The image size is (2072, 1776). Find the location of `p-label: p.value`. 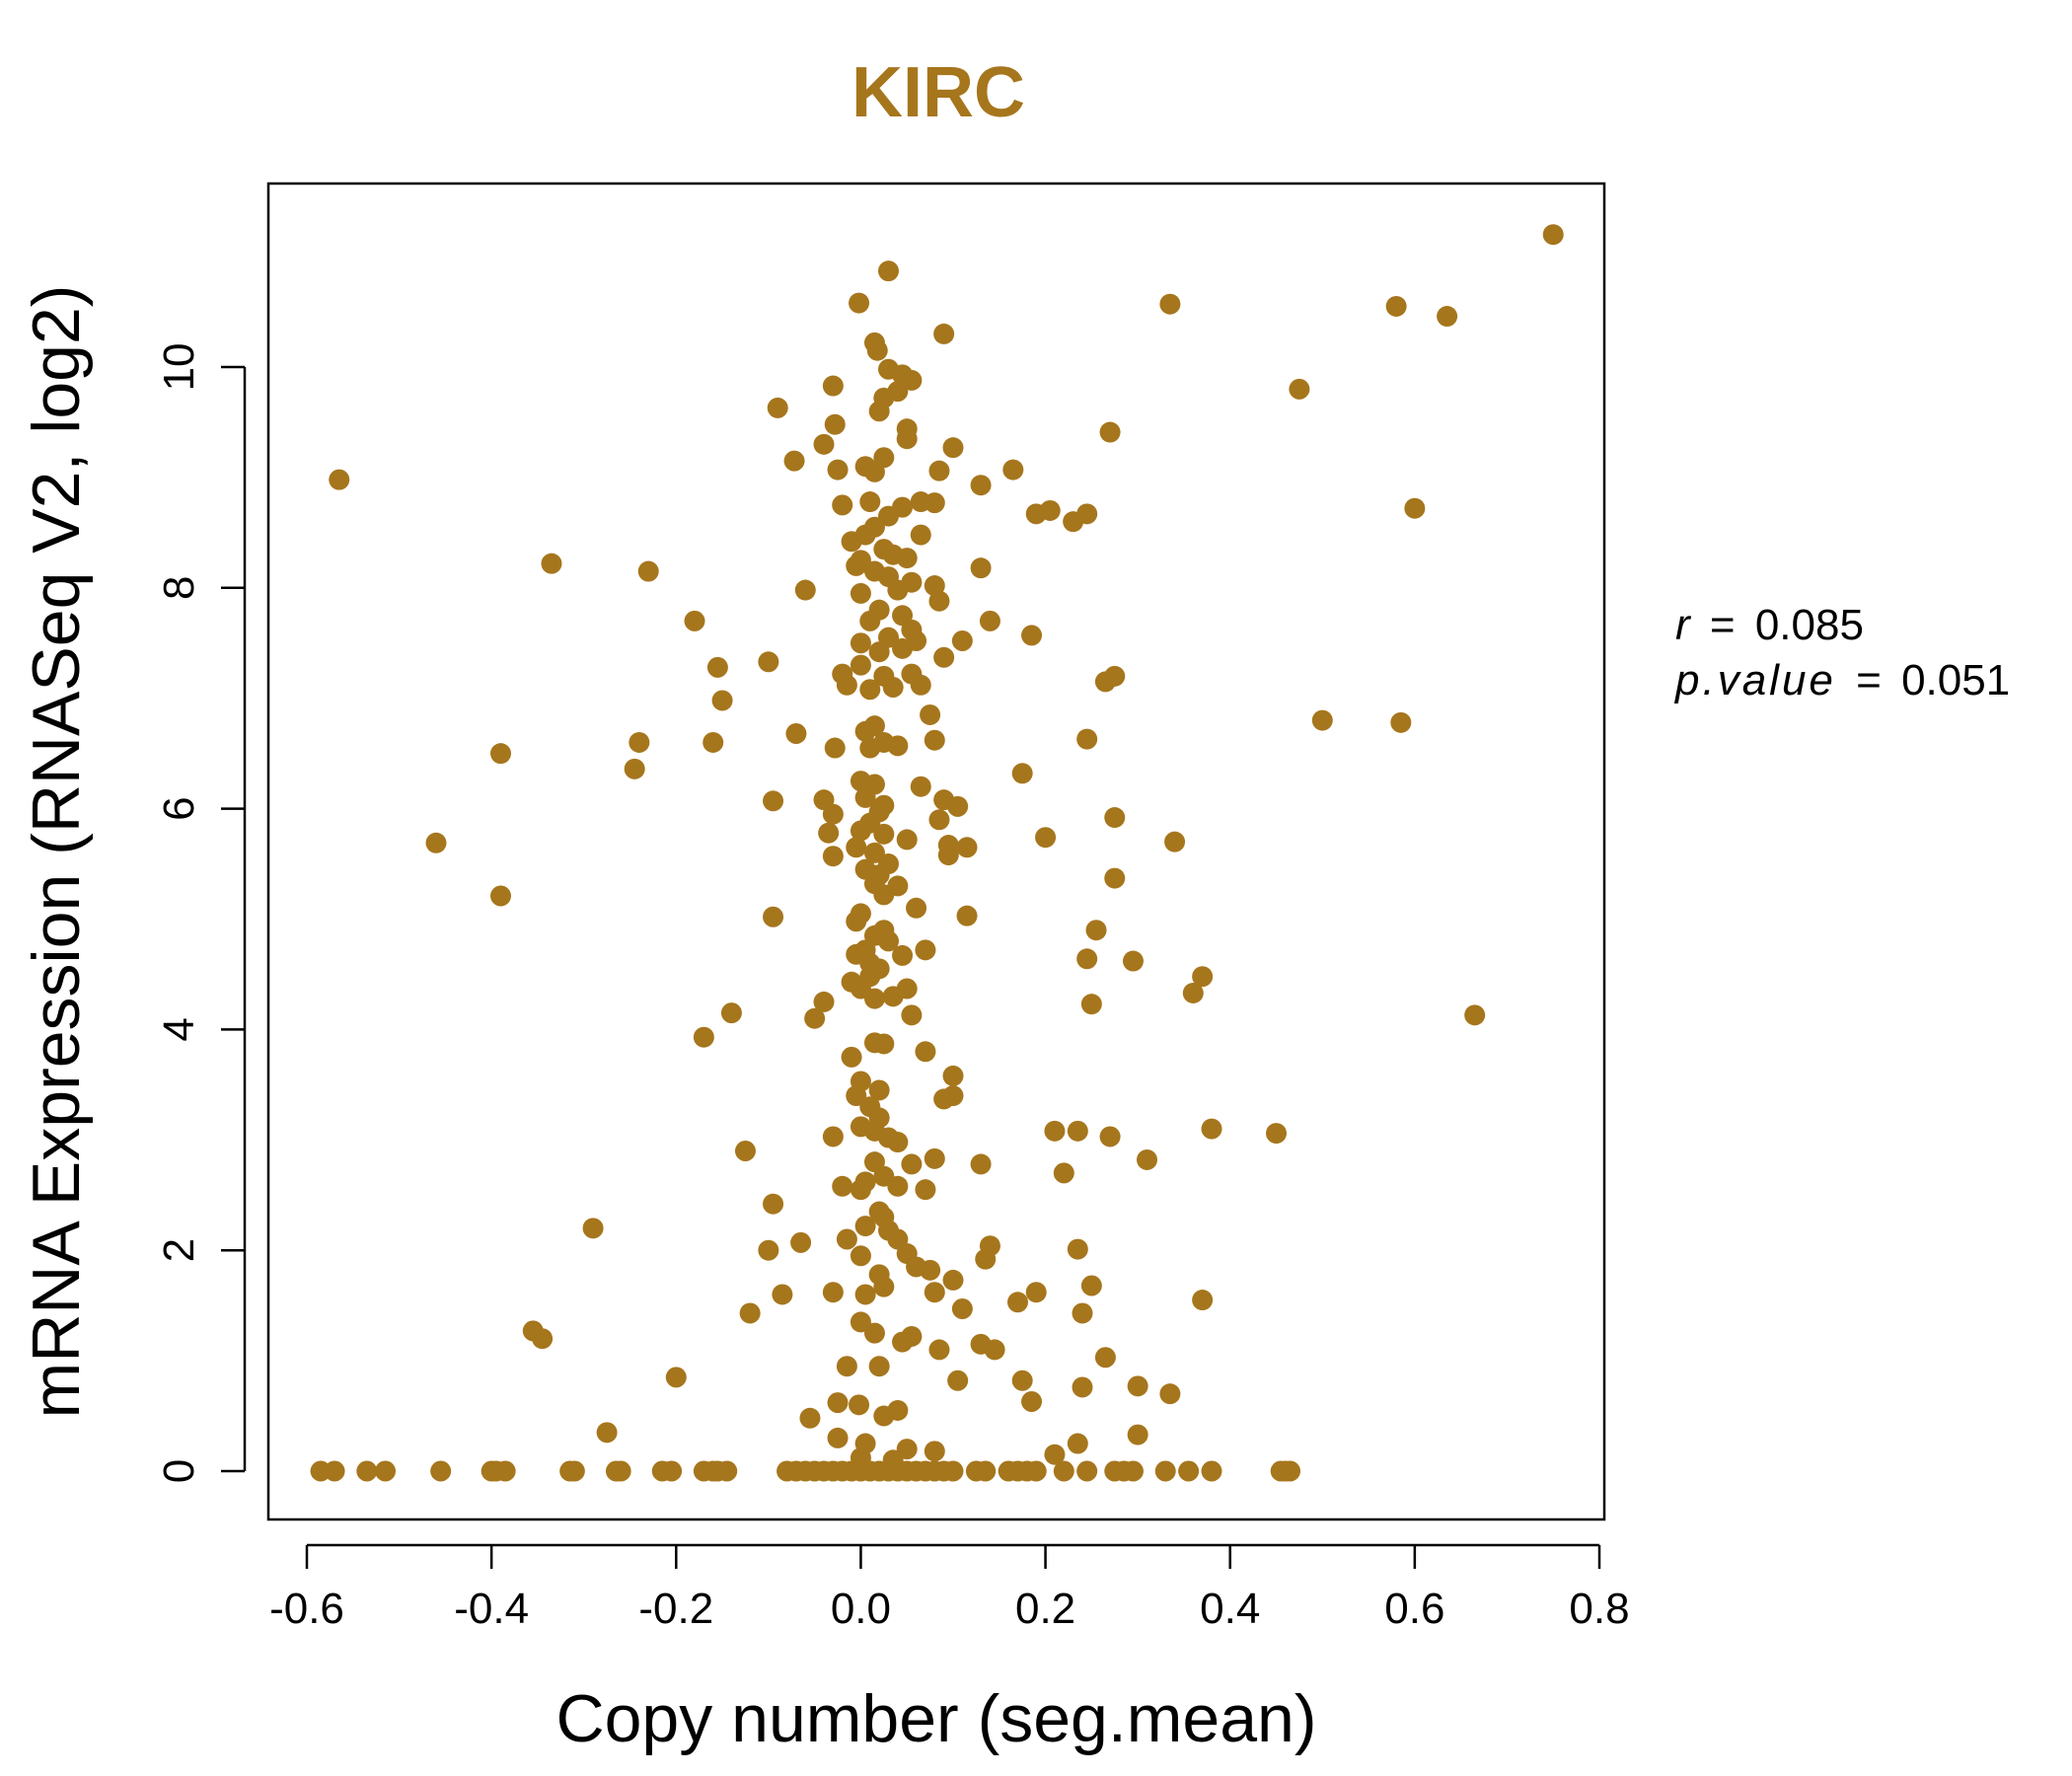

p-label: p.value is located at coordinates (1755, 680).